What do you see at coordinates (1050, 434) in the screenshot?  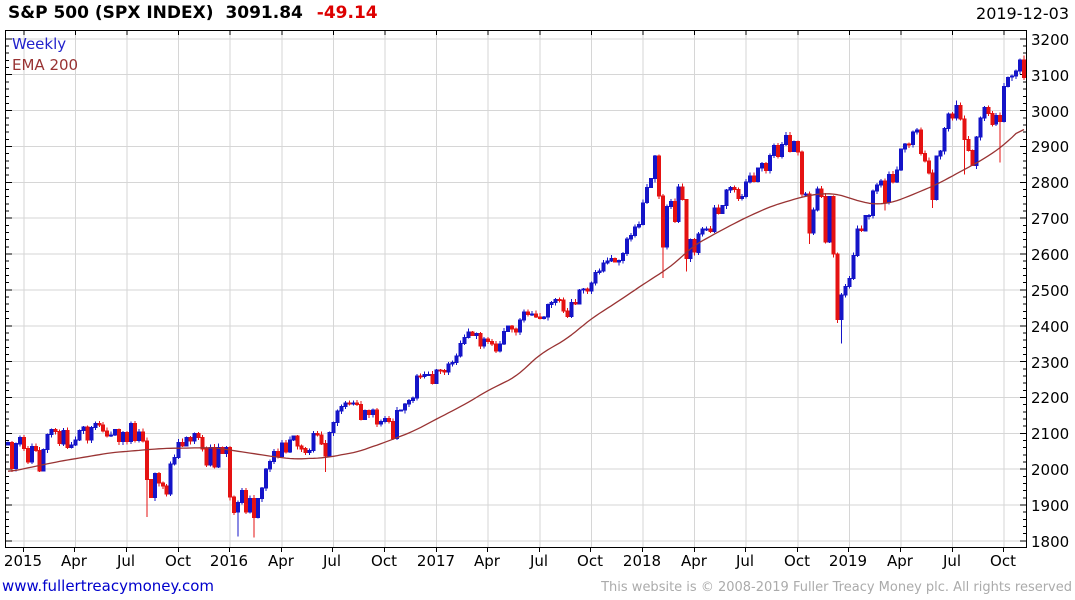 I see `y-axis-label: 2100` at bounding box center [1050, 434].